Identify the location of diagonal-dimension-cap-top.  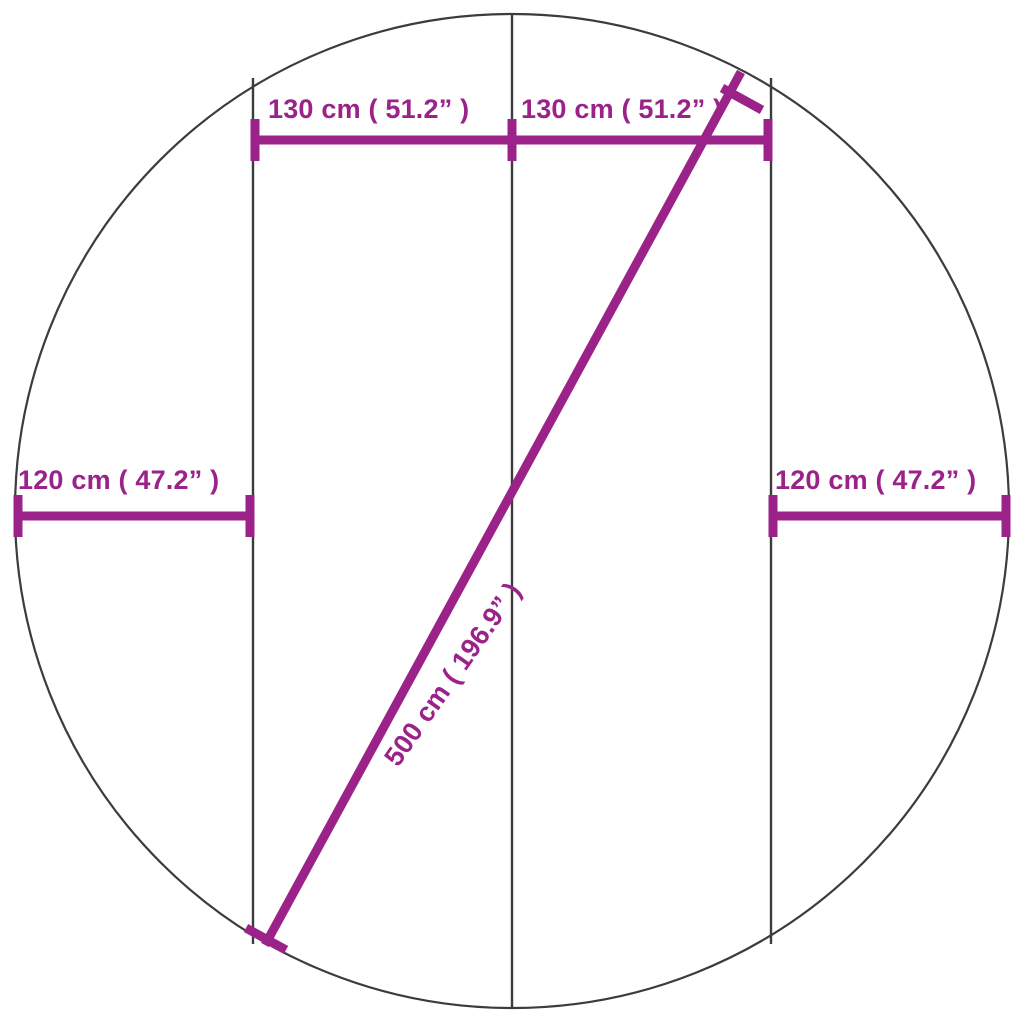
(742, 99).